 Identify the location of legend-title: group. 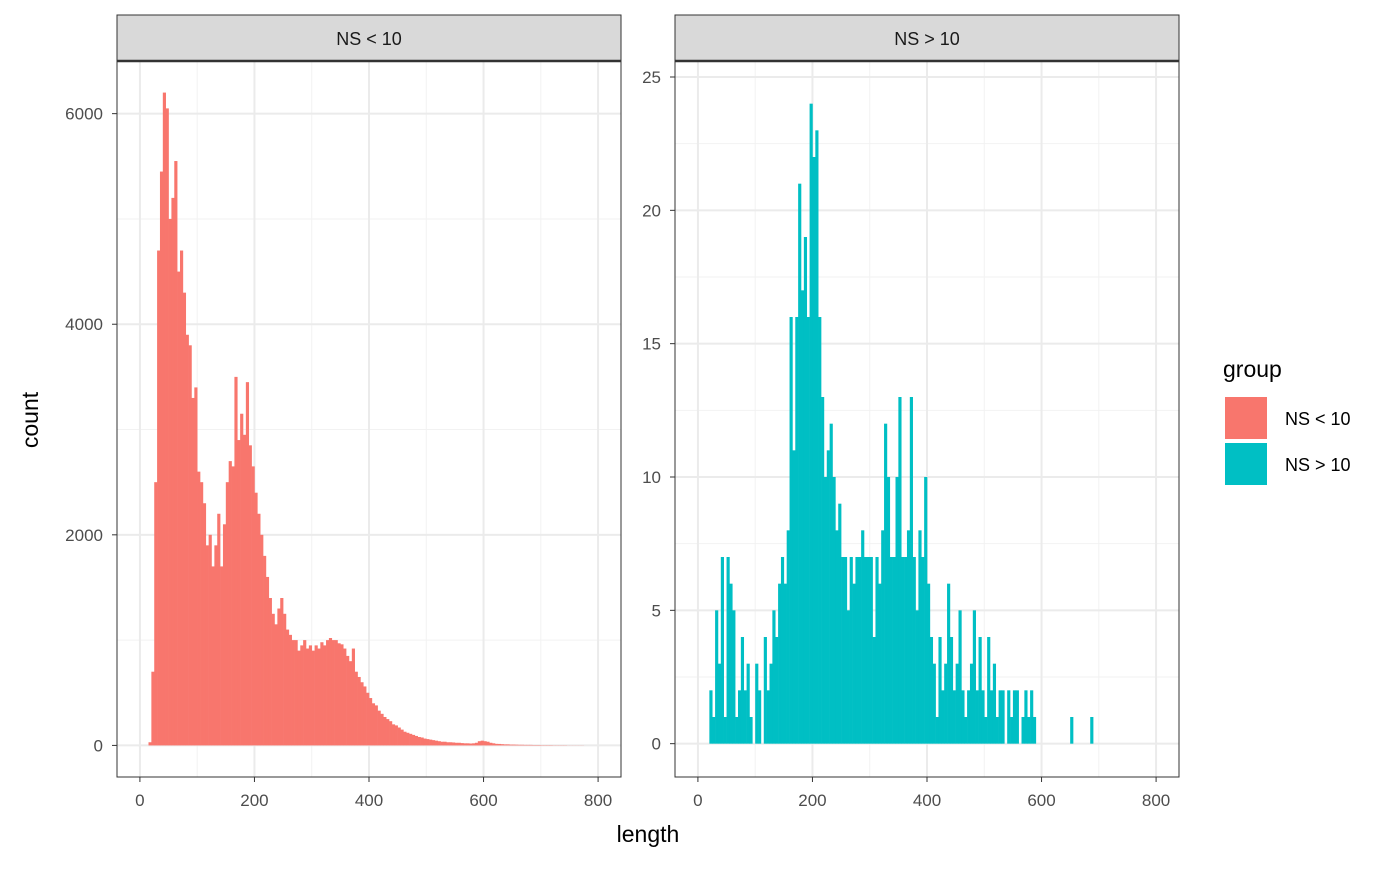
(1252, 369).